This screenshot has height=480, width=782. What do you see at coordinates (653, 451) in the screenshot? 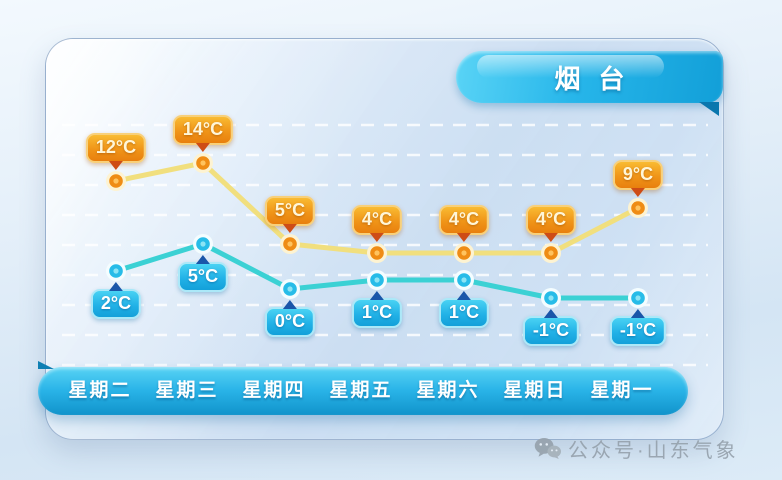
I see `watermark-text: 公众号·山东气象` at bounding box center [653, 451].